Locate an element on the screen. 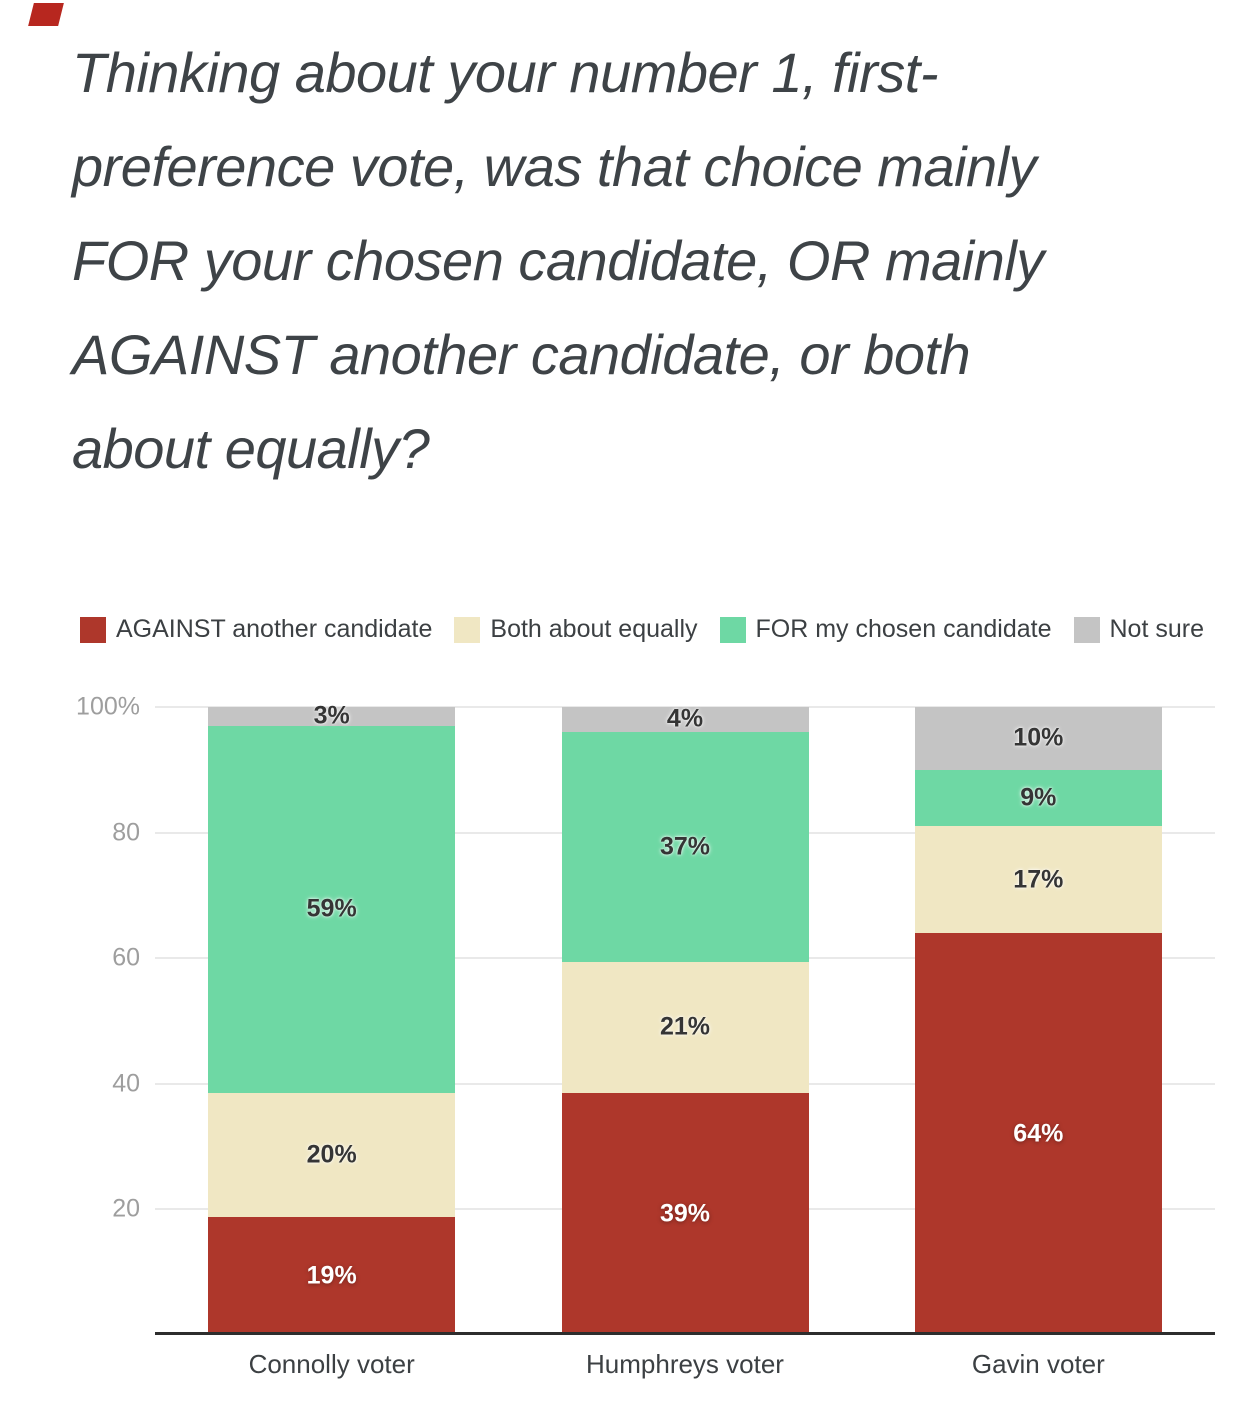 The image size is (1254, 1415). legend-label: Not sure is located at coordinates (1156, 629).